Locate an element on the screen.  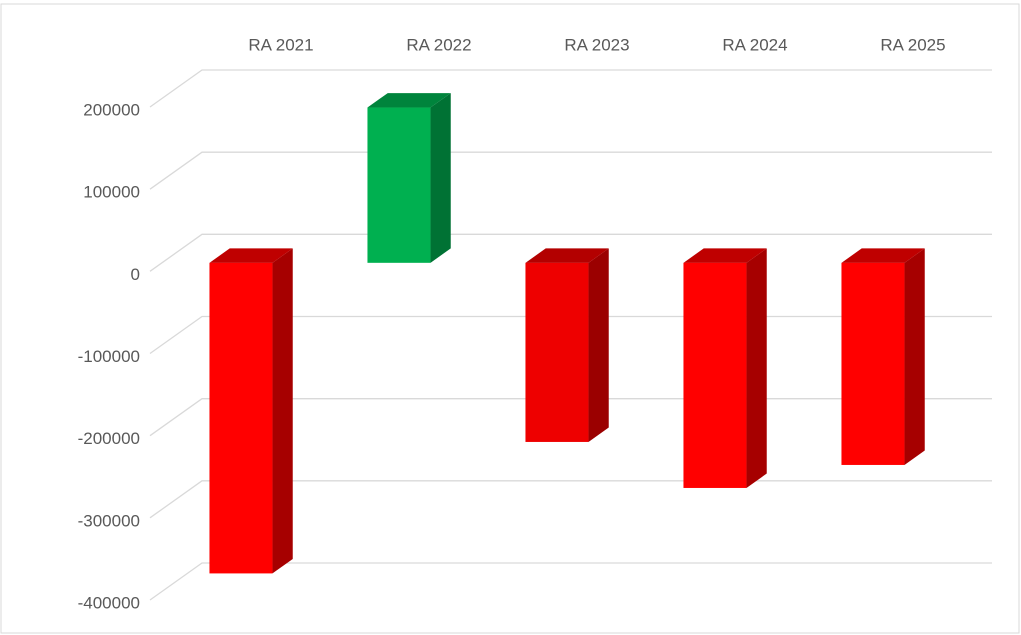
x-tick-label: RA 2022 is located at coordinates (438, 44).